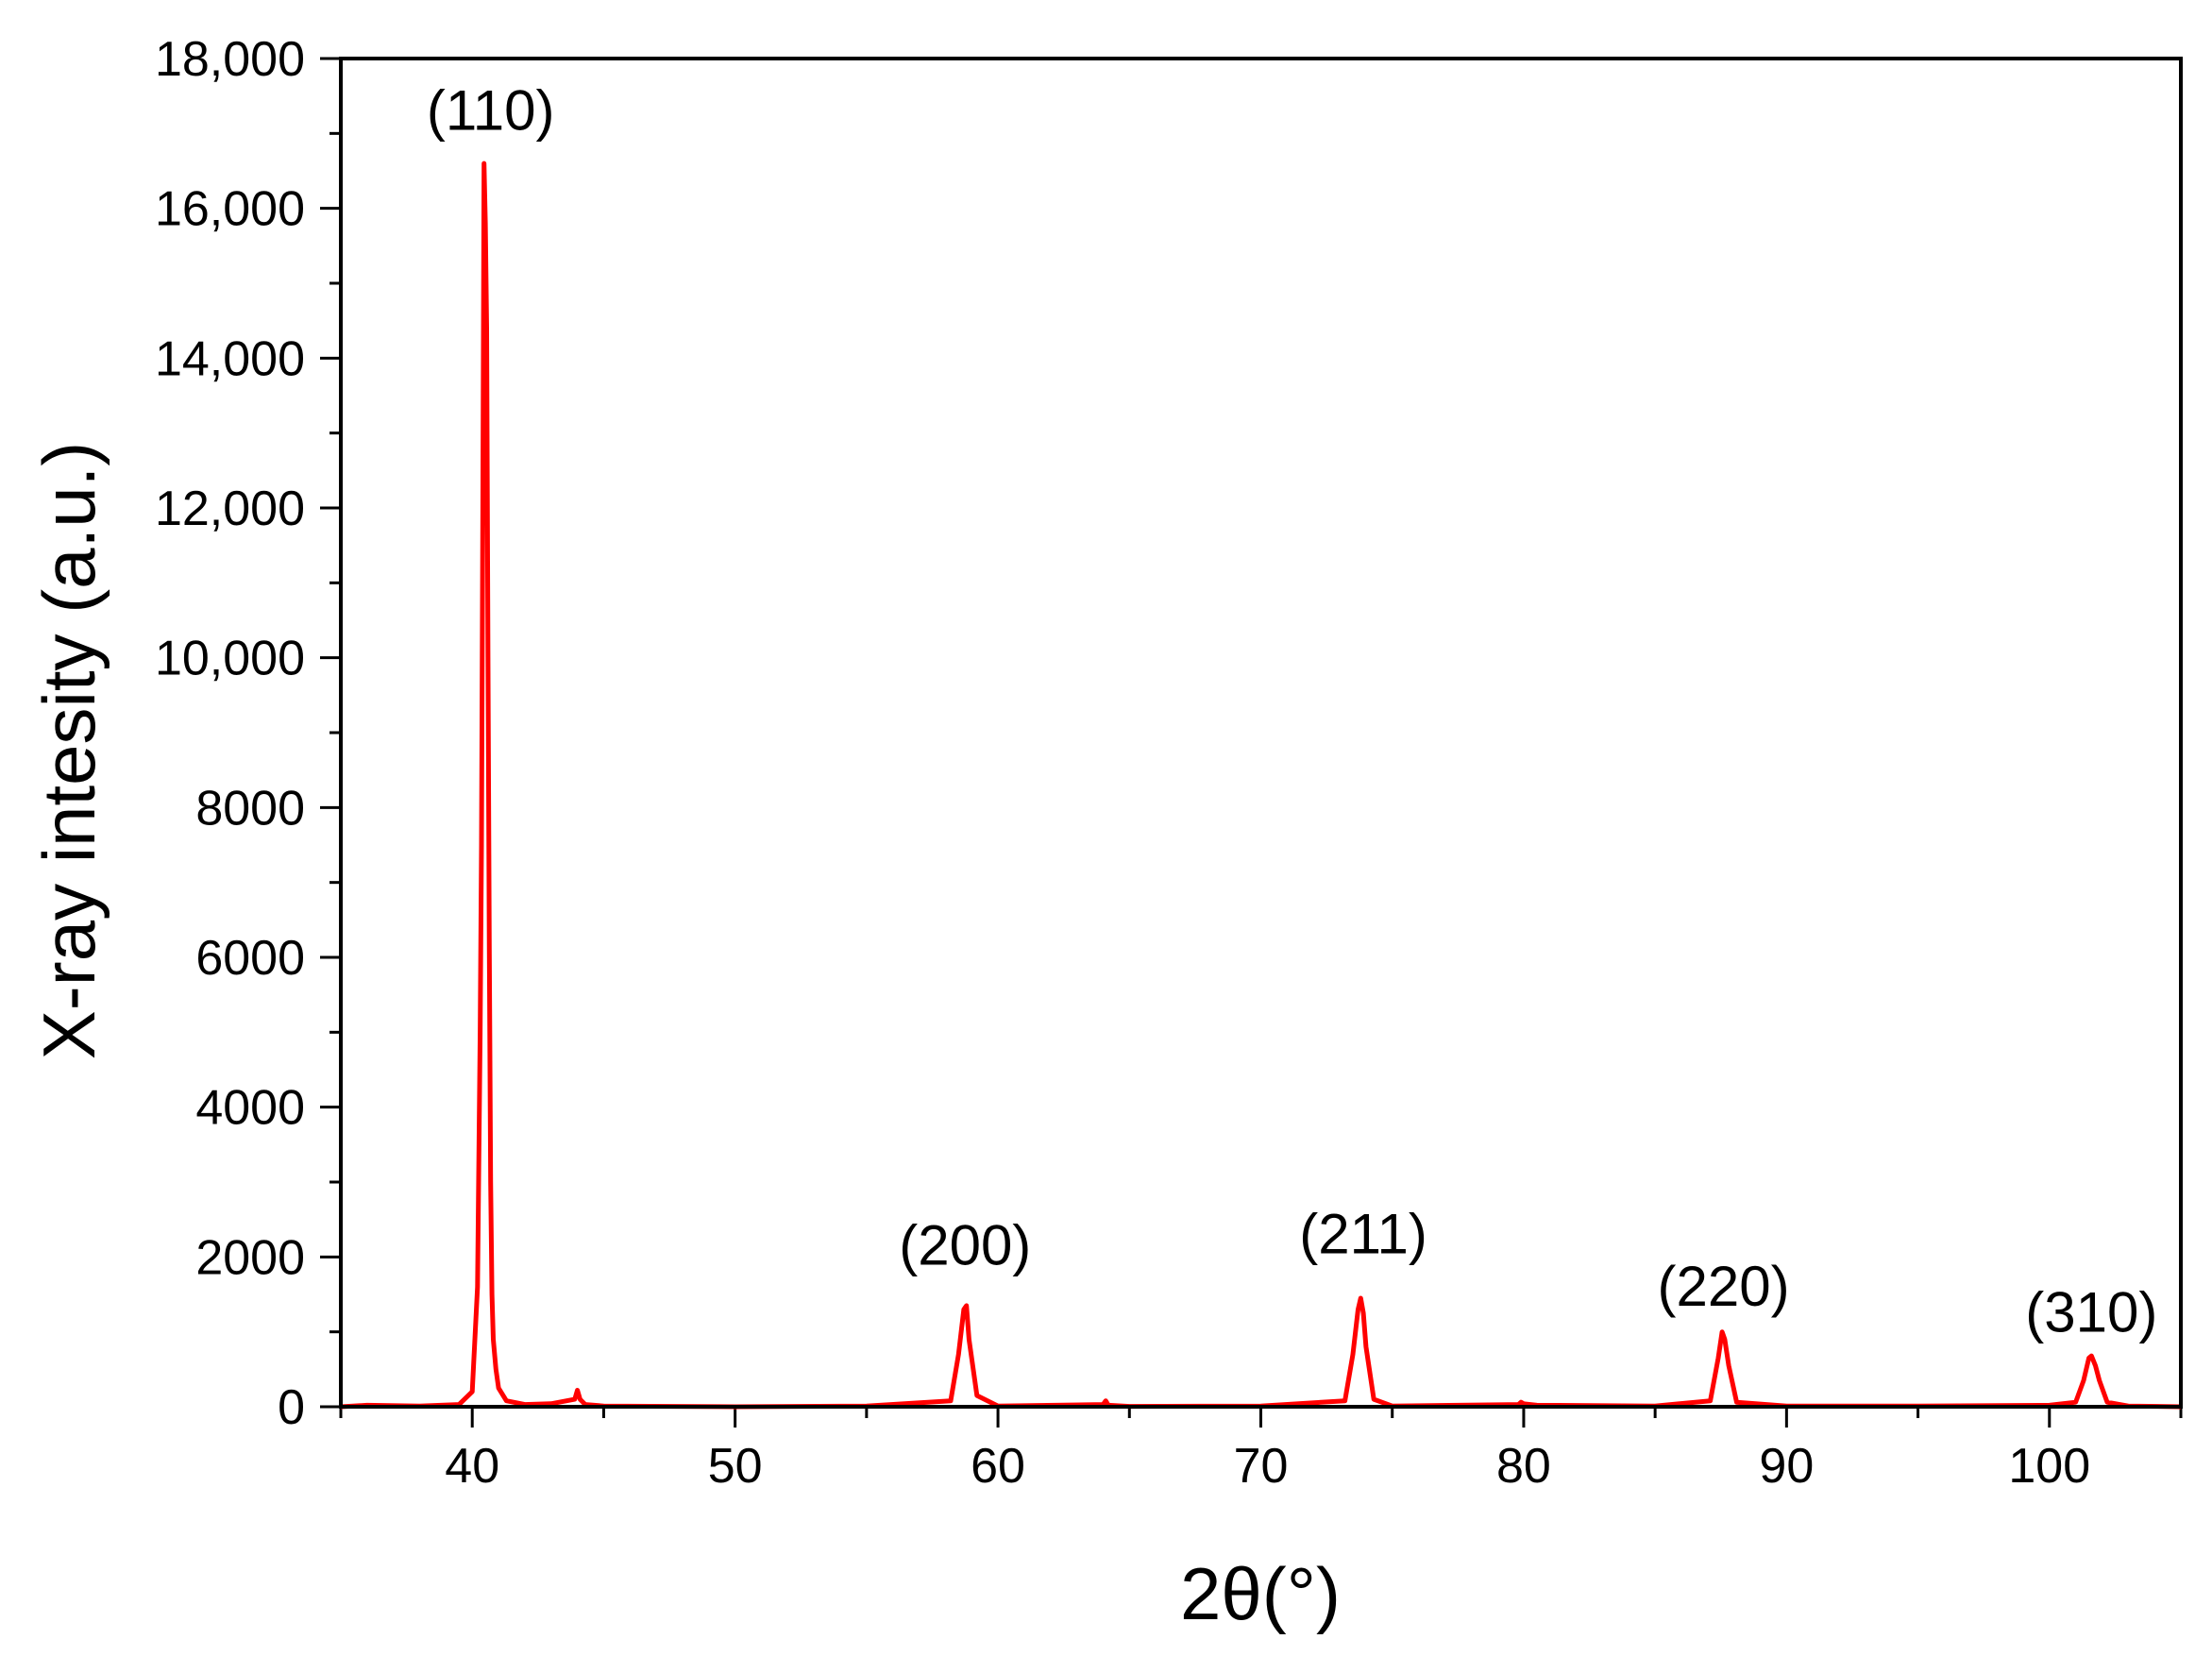 This screenshot has width=2212, height=1656. I want to click on y-tick-label: 16,000, so click(230, 209).